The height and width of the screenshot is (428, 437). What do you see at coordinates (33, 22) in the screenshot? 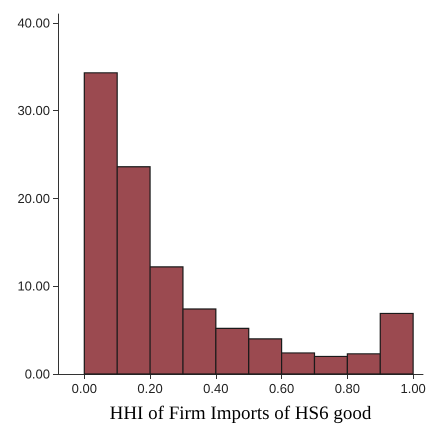
I see `y-tick-label: 40.00` at bounding box center [33, 22].